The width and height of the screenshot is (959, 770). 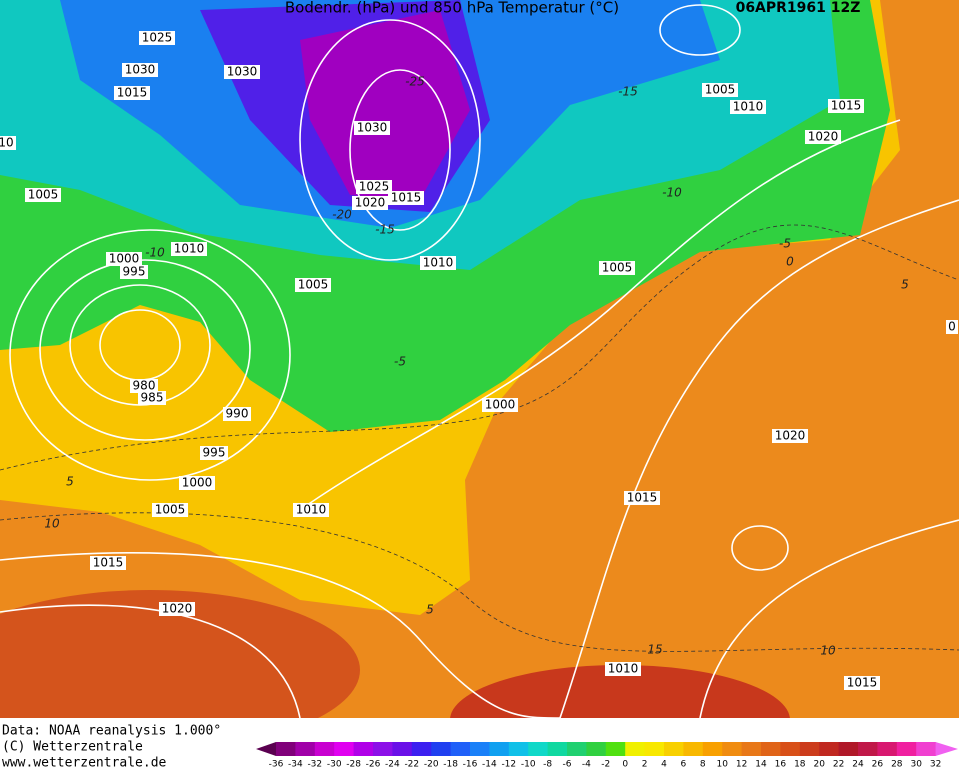 What do you see at coordinates (586, 765) in the screenshot?
I see `colorbar-label: -4` at bounding box center [586, 765].